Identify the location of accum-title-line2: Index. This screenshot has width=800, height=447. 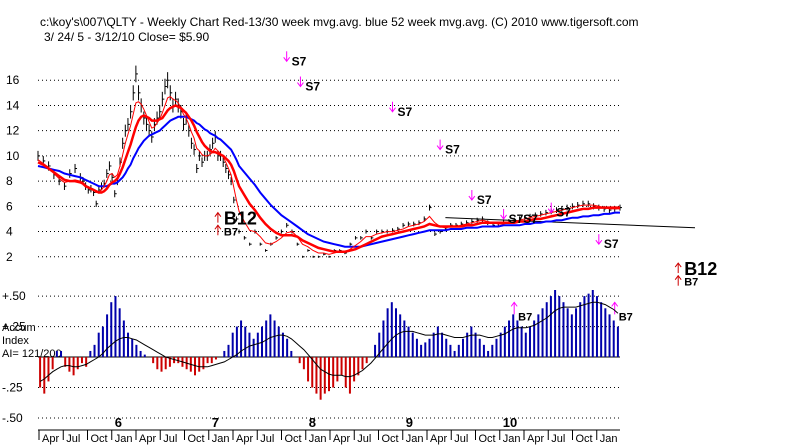
(15, 341).